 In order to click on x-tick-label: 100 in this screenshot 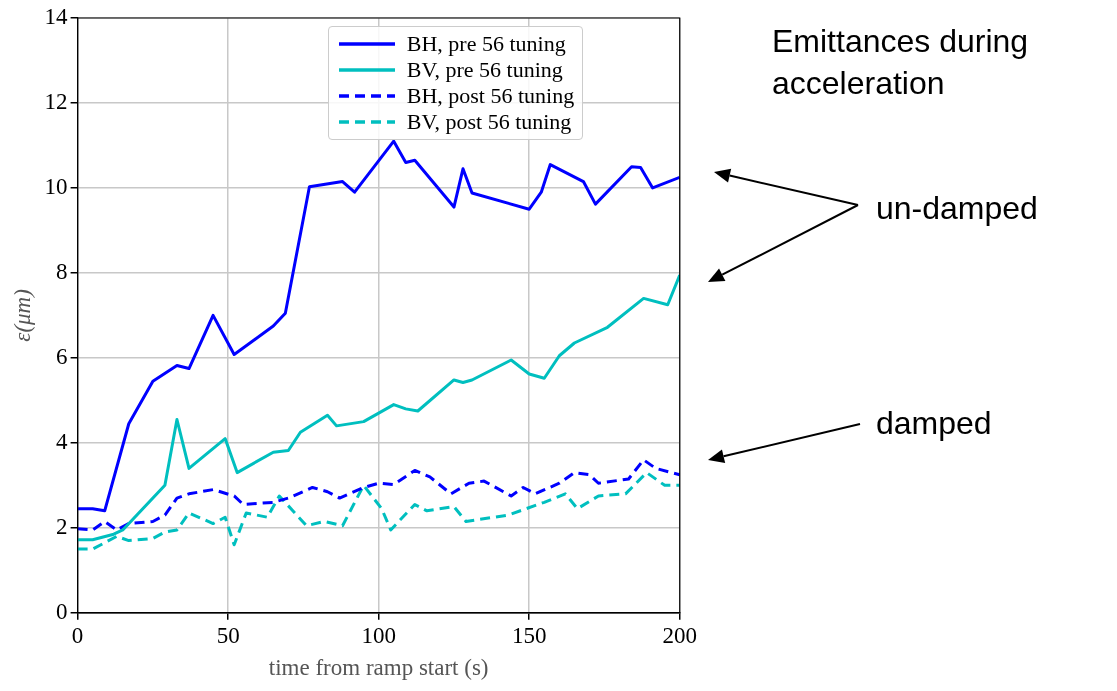, I will do `click(378, 635)`.